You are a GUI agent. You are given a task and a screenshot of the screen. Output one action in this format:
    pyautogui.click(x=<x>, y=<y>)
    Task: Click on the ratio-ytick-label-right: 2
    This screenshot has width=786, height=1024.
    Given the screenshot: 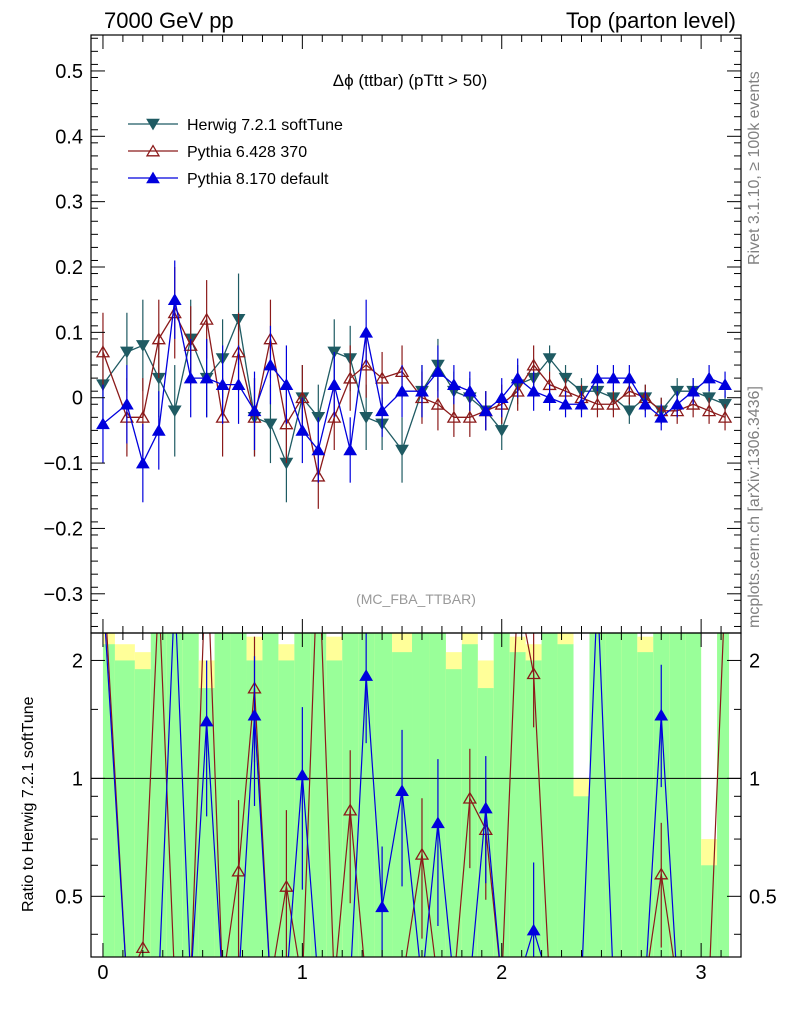 What is the action you would take?
    pyautogui.click(x=754, y=661)
    